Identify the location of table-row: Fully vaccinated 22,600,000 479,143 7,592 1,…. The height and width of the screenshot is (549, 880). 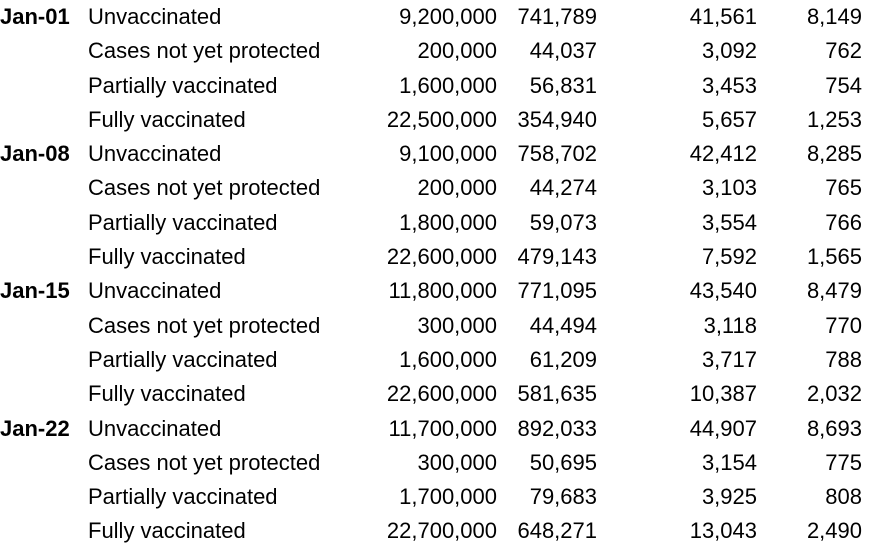
(440, 257).